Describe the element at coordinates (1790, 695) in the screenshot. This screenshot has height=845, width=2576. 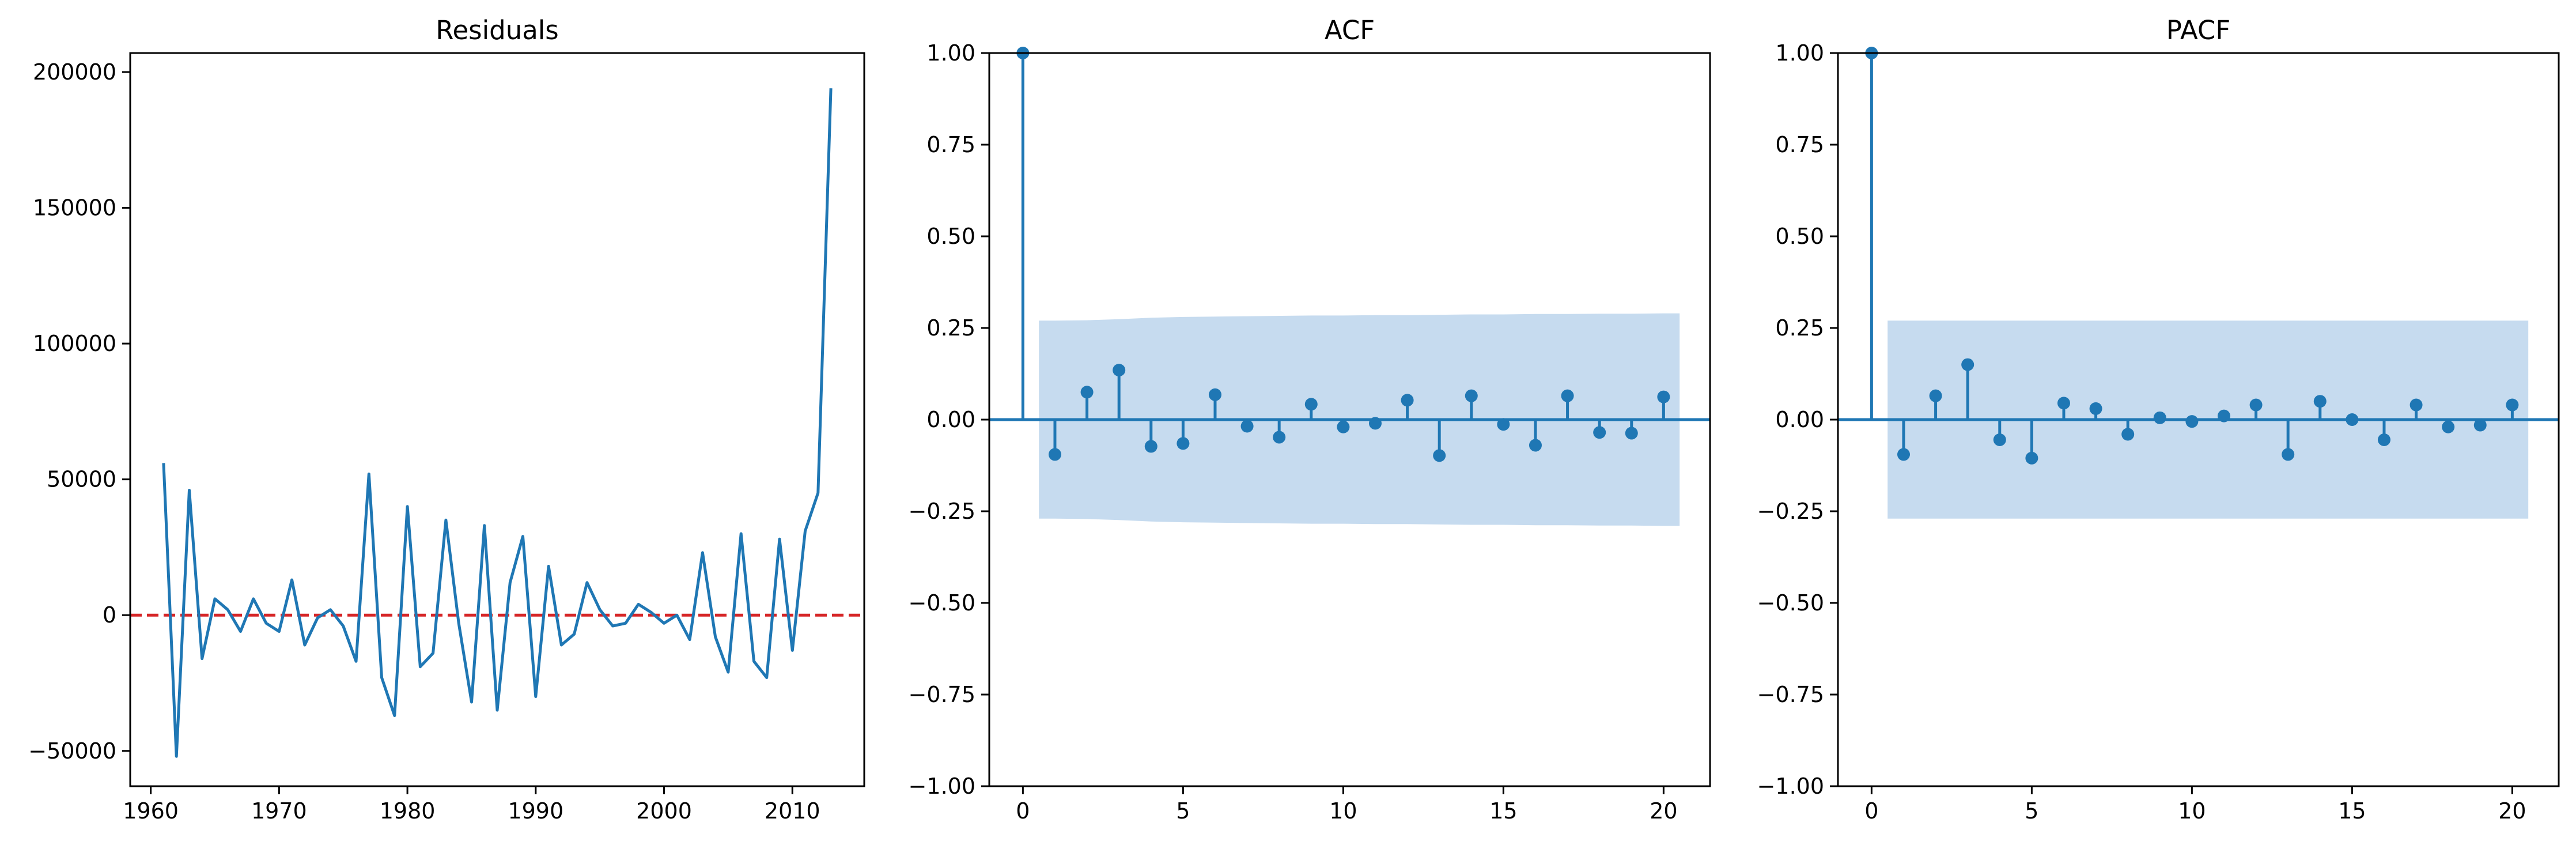
I see `pacf-ytick-label: −0.75` at that location.